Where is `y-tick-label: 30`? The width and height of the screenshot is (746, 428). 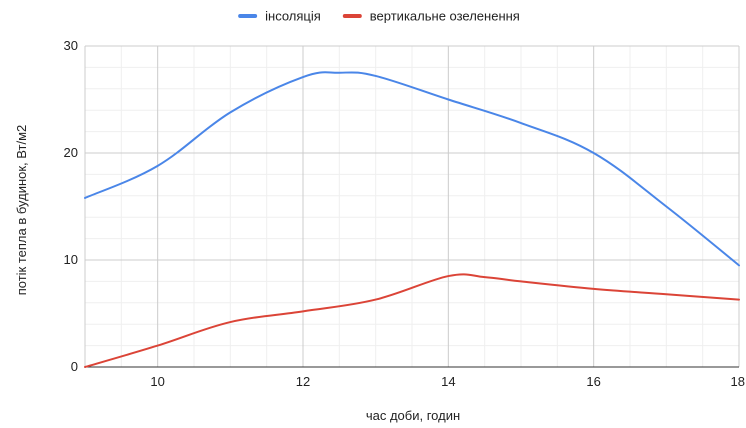 y-tick-label: 30 is located at coordinates (71, 45).